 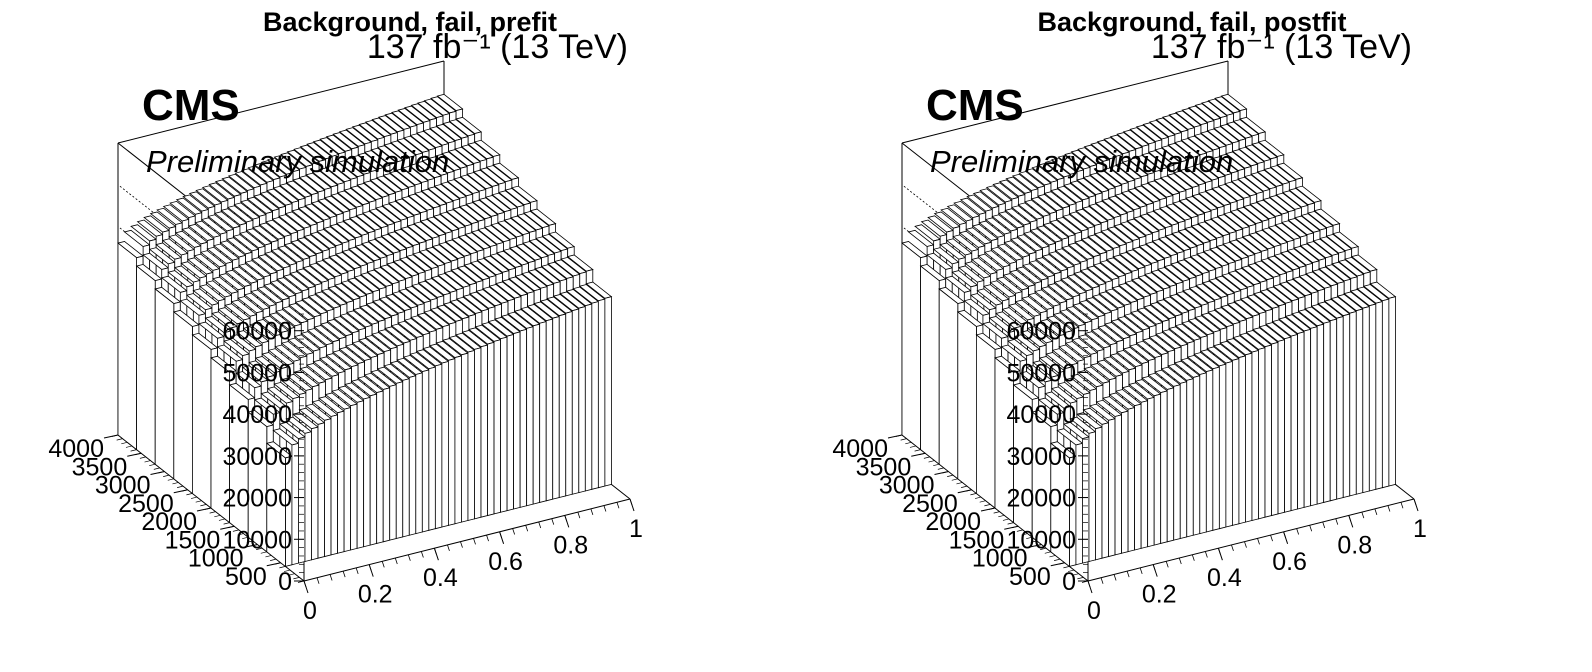 What do you see at coordinates (1030, 577) in the screenshot?
I see `y-tick-label: 500` at bounding box center [1030, 577].